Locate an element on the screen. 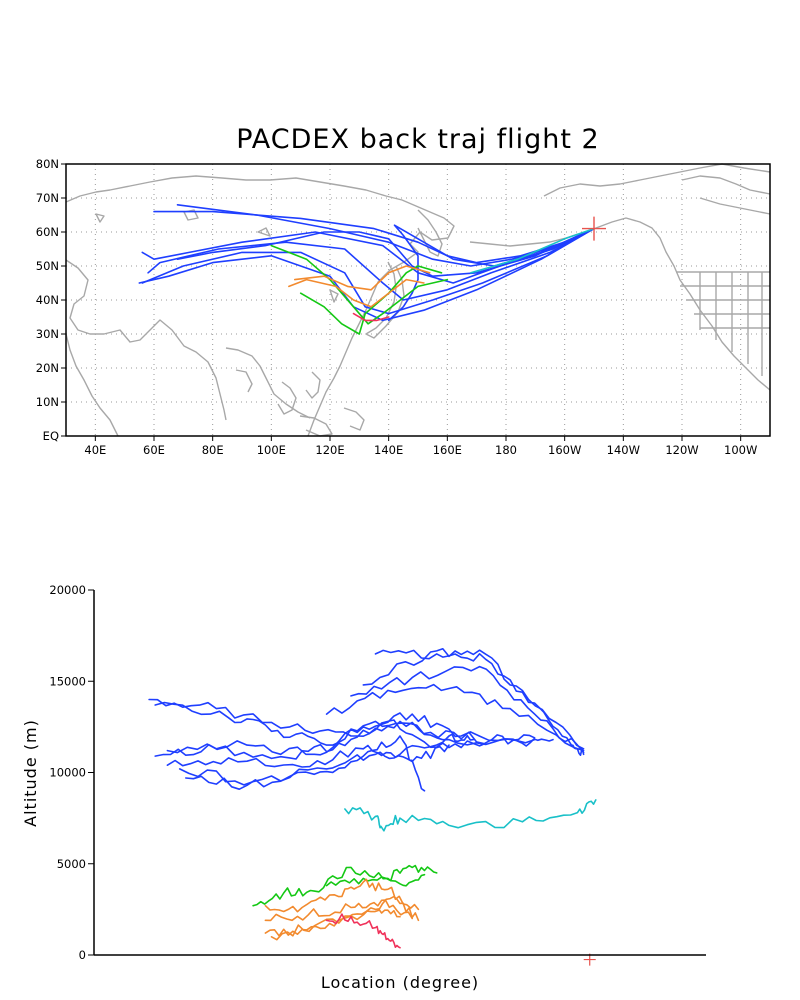 This screenshot has width=800, height=1000. map-y-tick-label: 60N is located at coordinates (47, 232).